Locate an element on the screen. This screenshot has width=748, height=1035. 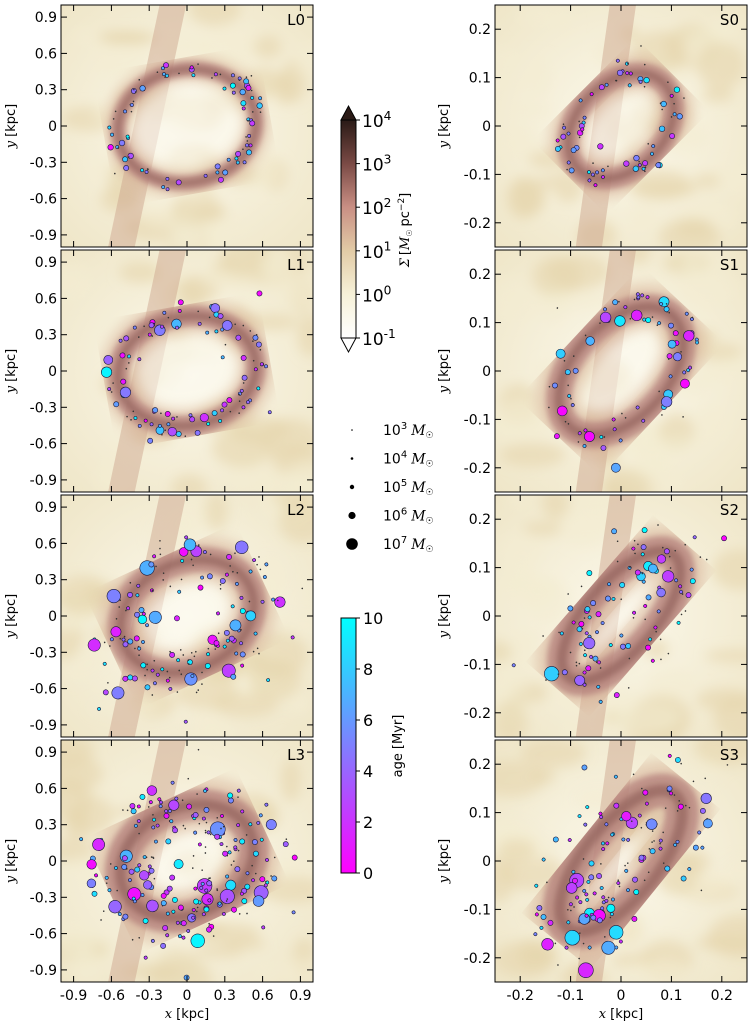
star-clusters is located at coordinates (620, 116).